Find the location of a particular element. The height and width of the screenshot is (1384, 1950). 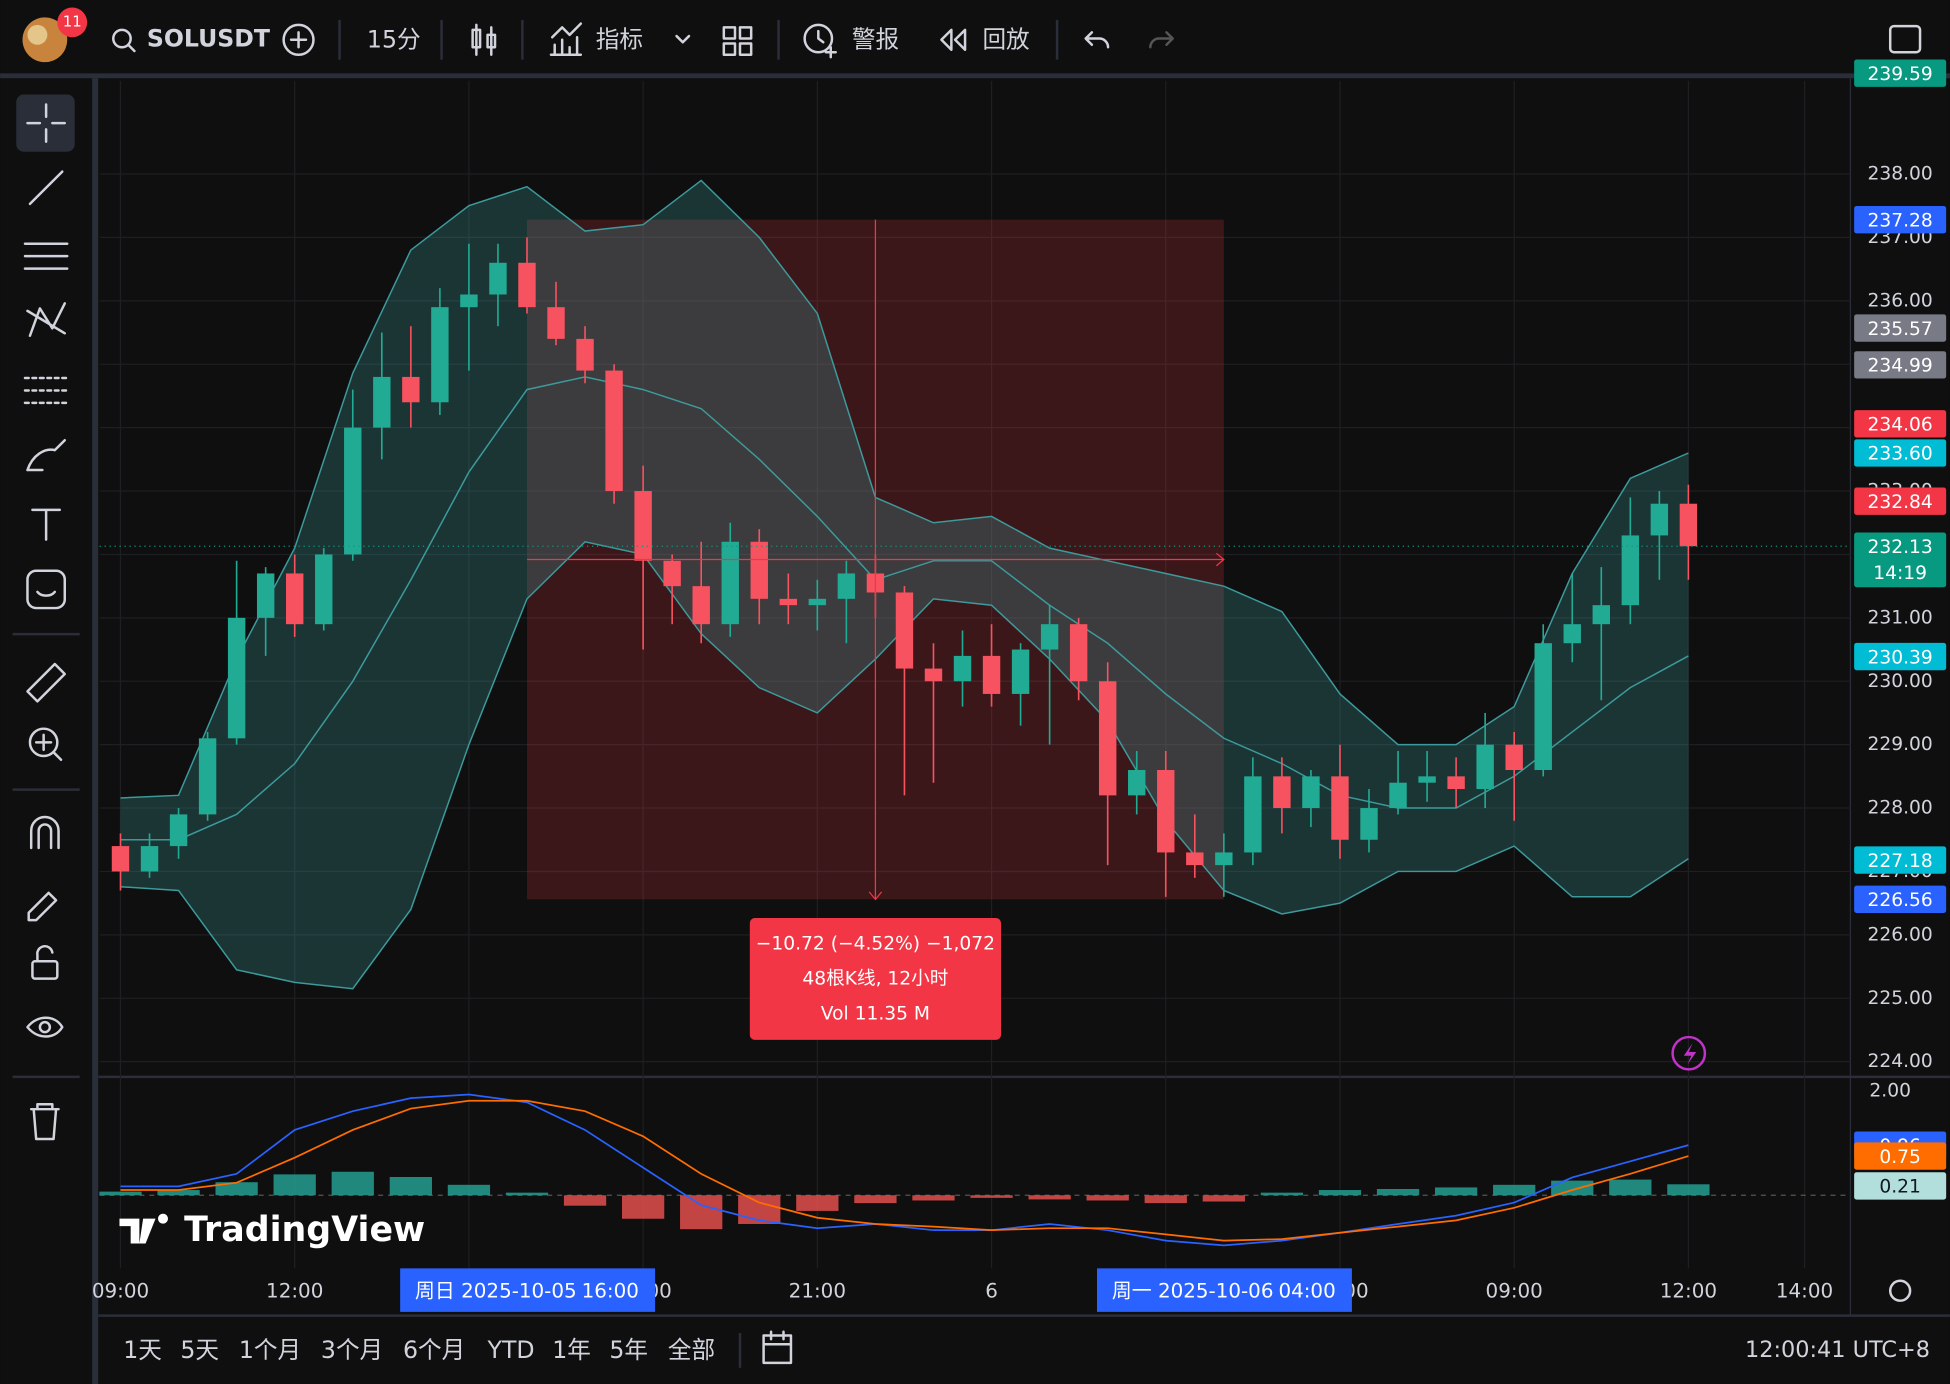

avatar-face is located at coordinates (37, 34).